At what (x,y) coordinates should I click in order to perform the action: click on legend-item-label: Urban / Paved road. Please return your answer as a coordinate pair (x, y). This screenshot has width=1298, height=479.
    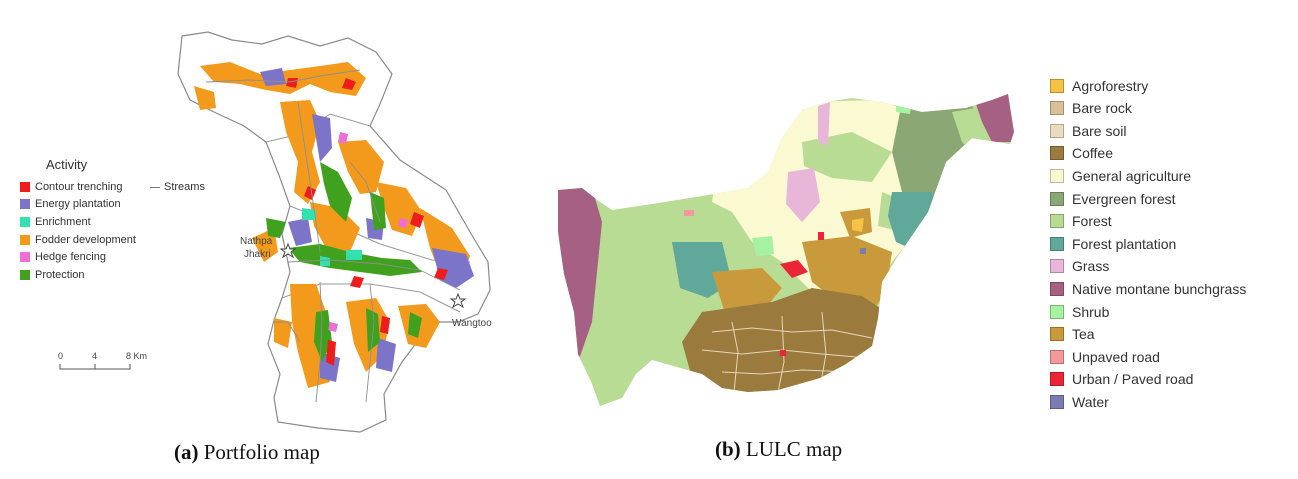
    Looking at the image, I should click on (1133, 379).